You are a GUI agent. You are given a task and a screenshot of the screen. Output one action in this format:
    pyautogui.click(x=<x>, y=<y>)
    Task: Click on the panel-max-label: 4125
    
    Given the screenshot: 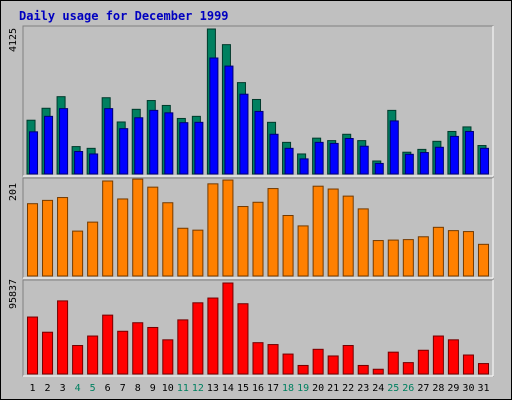 What is the action you would take?
    pyautogui.click(x=13, y=40)
    